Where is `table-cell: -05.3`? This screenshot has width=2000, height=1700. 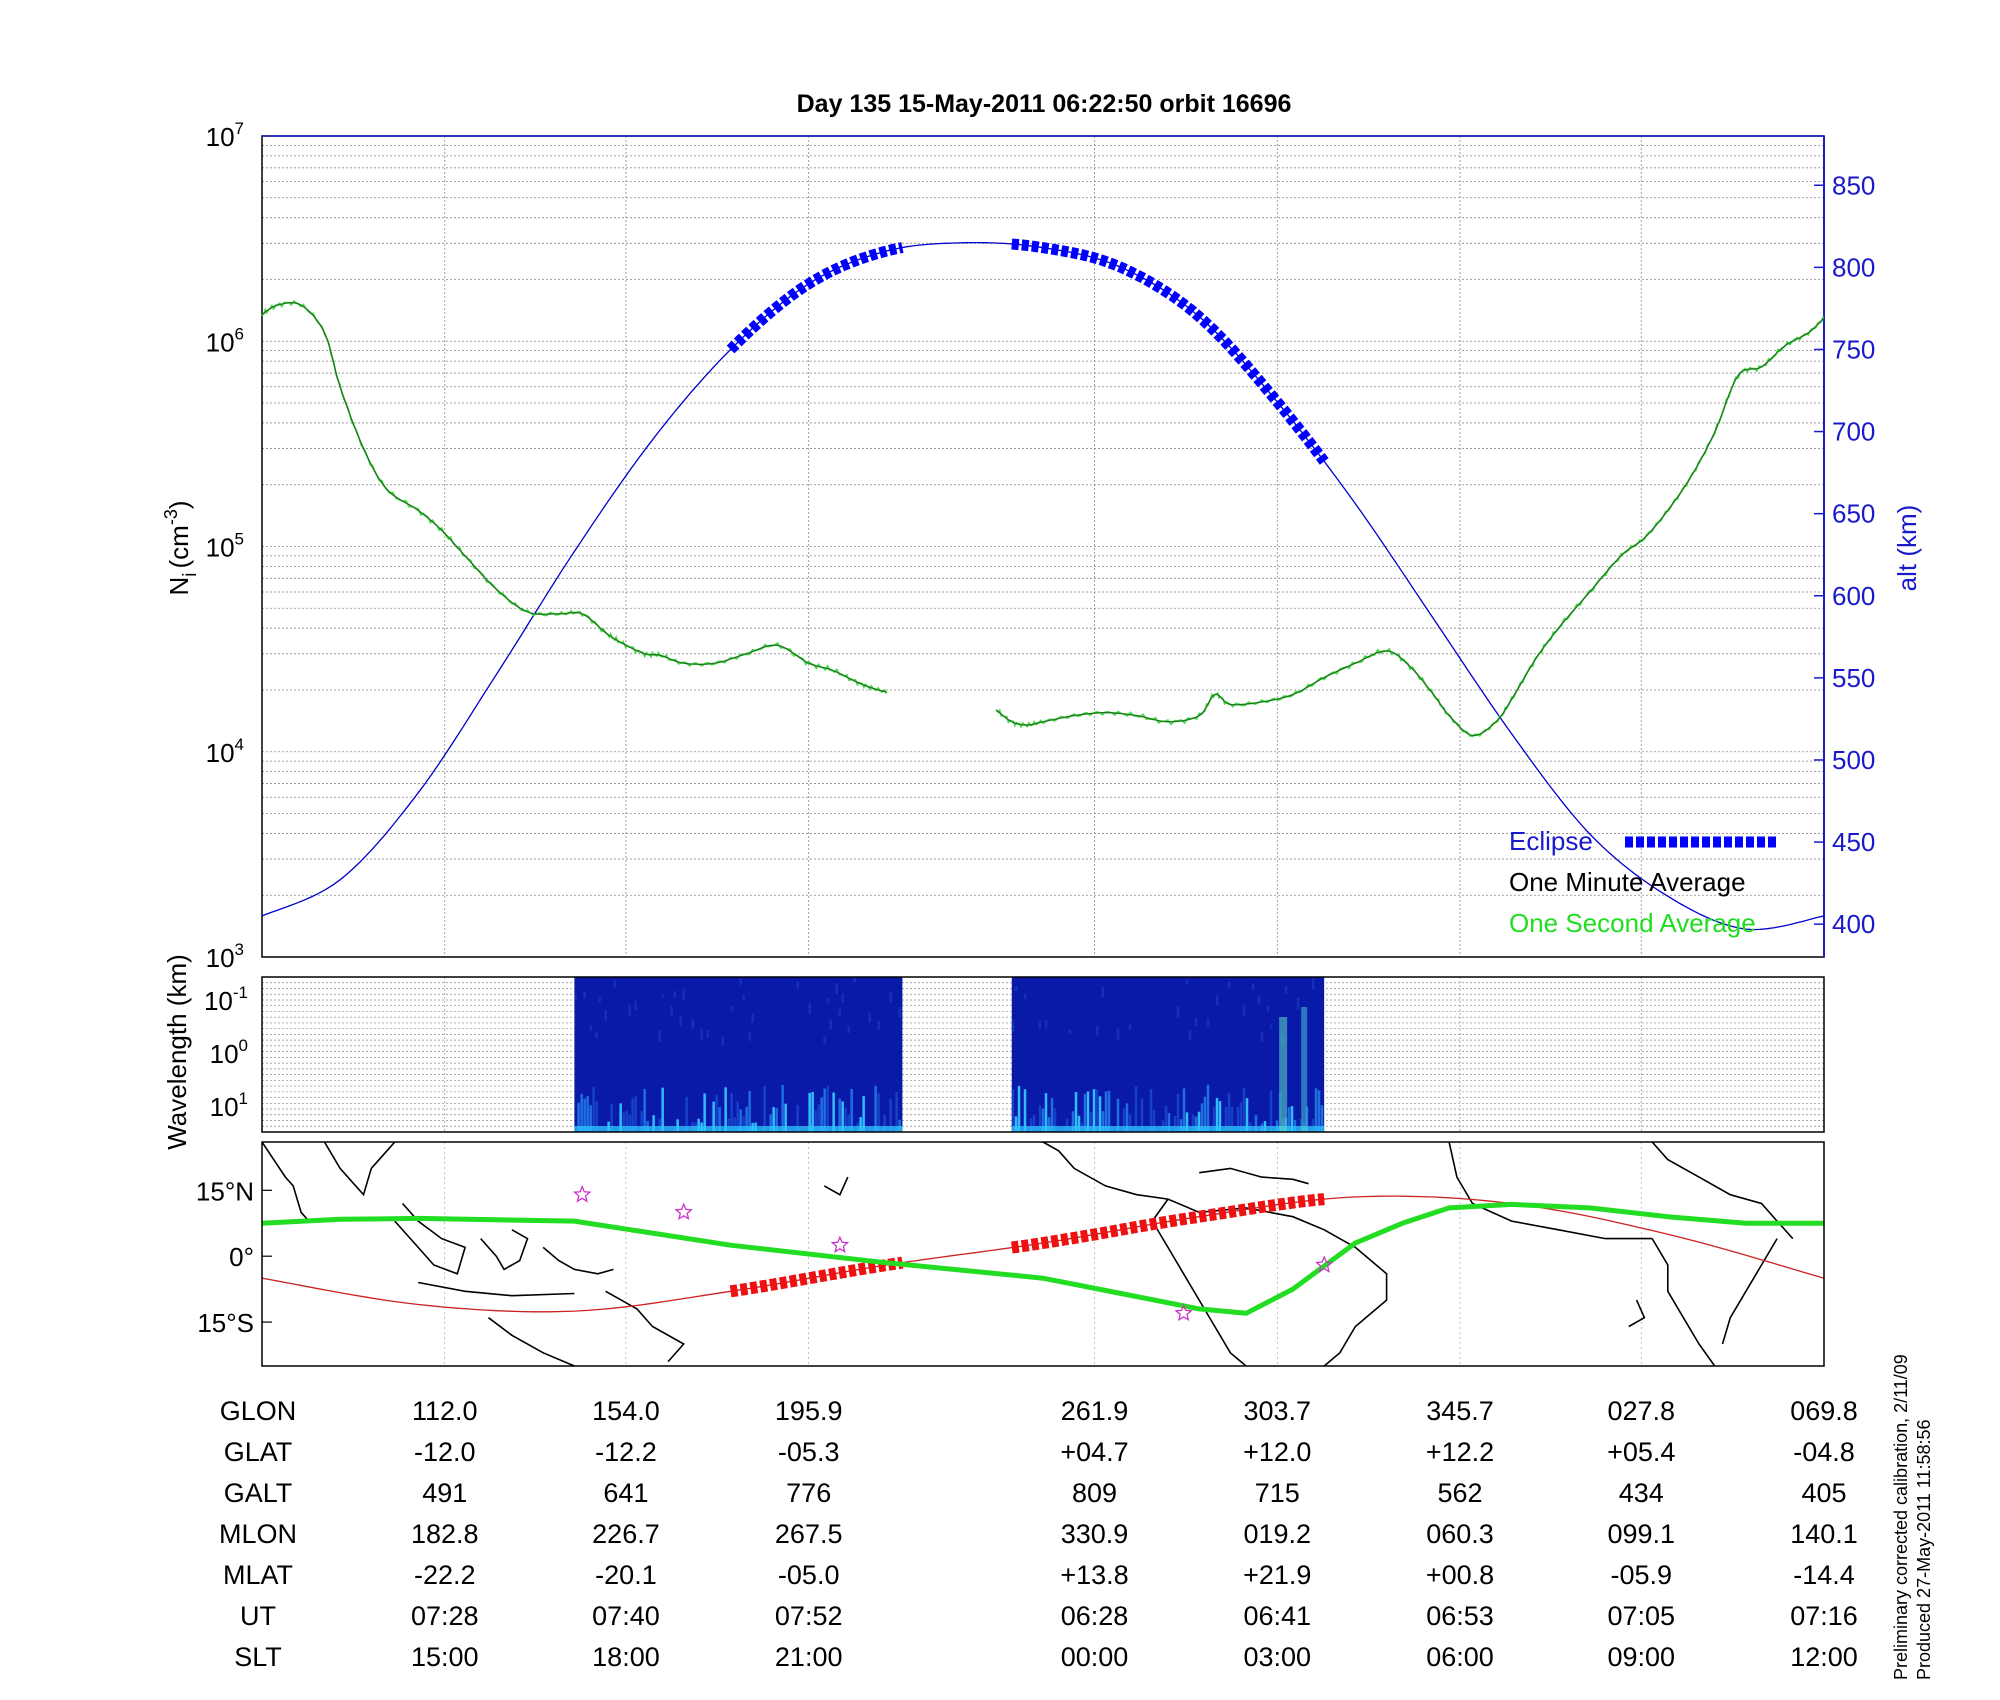
table-cell: -05.3 is located at coordinates (809, 1452).